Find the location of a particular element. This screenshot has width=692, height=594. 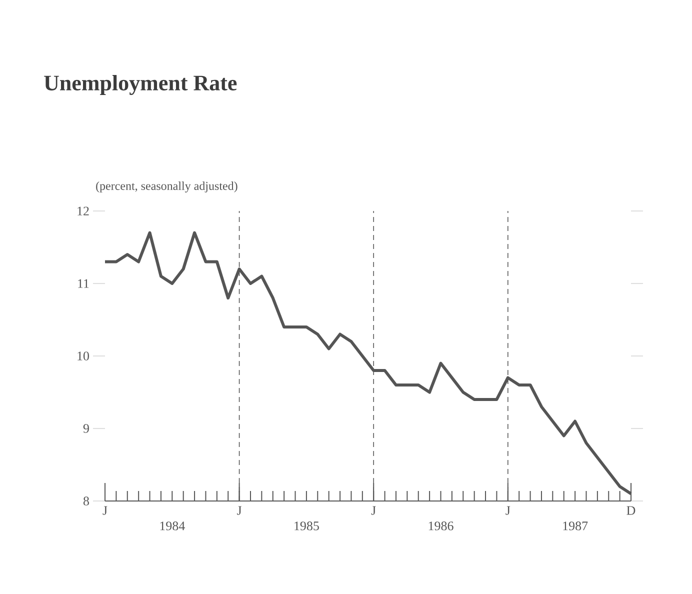

chart-title: Unemployment Rate is located at coordinates (140, 85).